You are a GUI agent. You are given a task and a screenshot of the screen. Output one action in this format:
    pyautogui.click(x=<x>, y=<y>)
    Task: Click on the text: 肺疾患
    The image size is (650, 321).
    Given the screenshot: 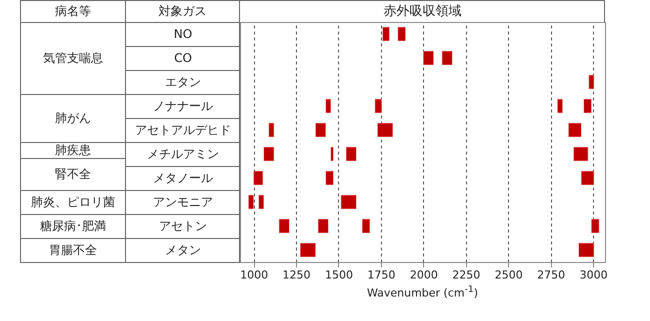 What is the action you would take?
    pyautogui.click(x=73, y=150)
    